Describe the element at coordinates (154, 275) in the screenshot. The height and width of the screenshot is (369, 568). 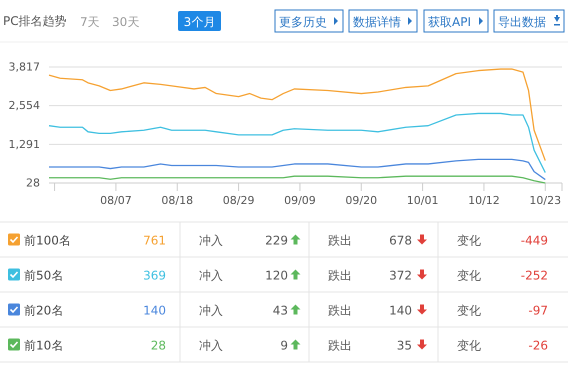
I see `text: 369` at that location.